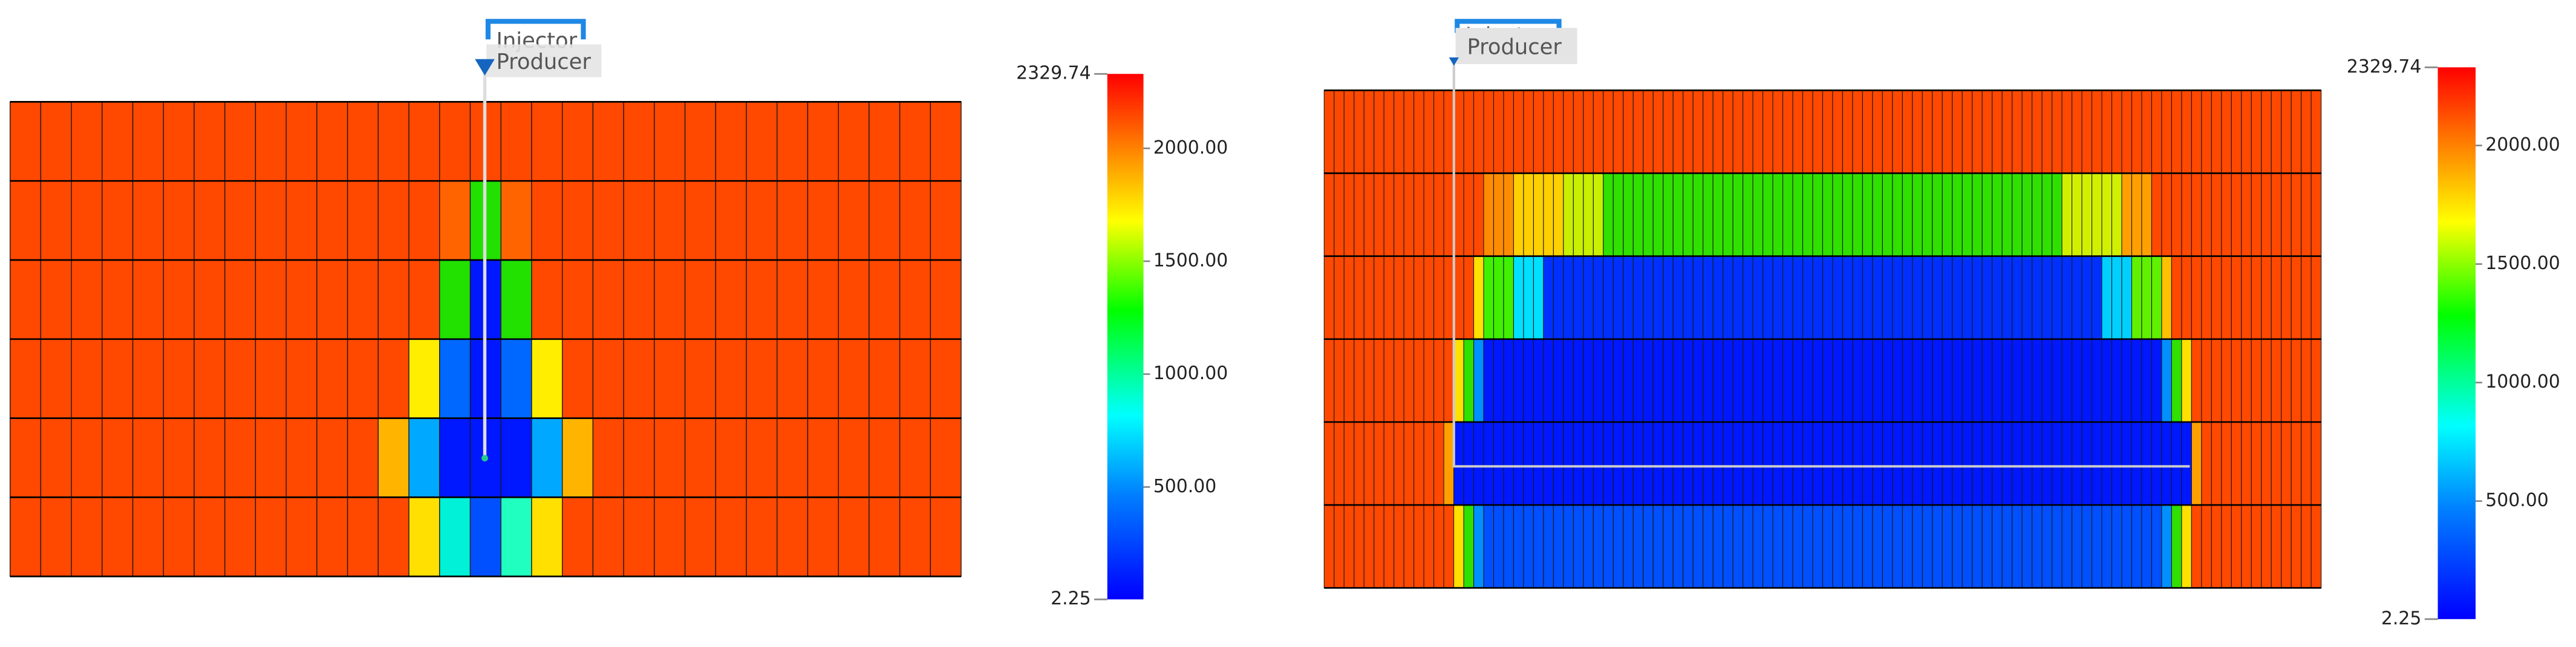 Image resolution: width=2576 pixels, height=647 pixels. What do you see at coordinates (1190, 148) in the screenshot?
I see `colorbar-tick-label: 2000.00` at bounding box center [1190, 148].